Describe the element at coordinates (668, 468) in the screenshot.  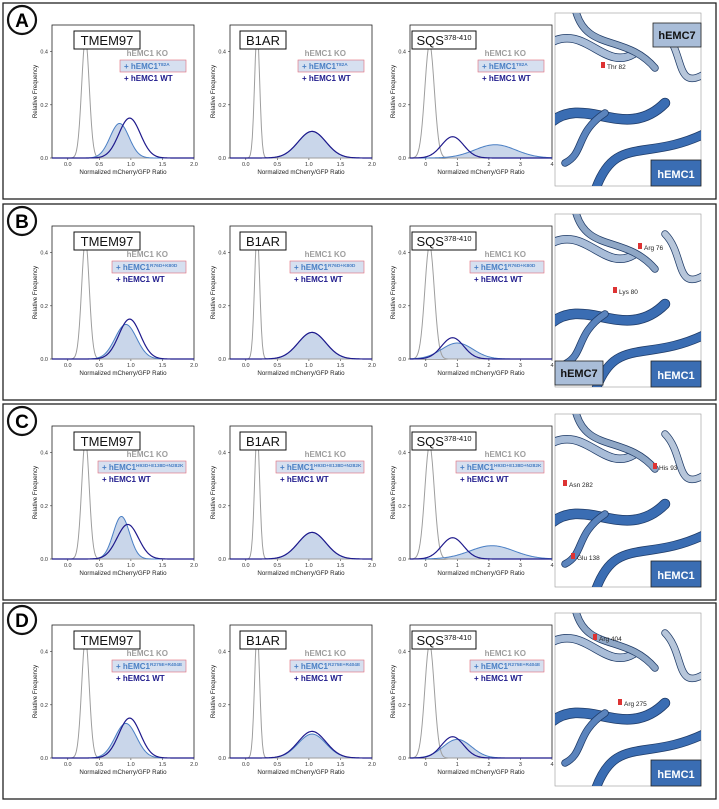
I see `residue-label: His 93` at that location.